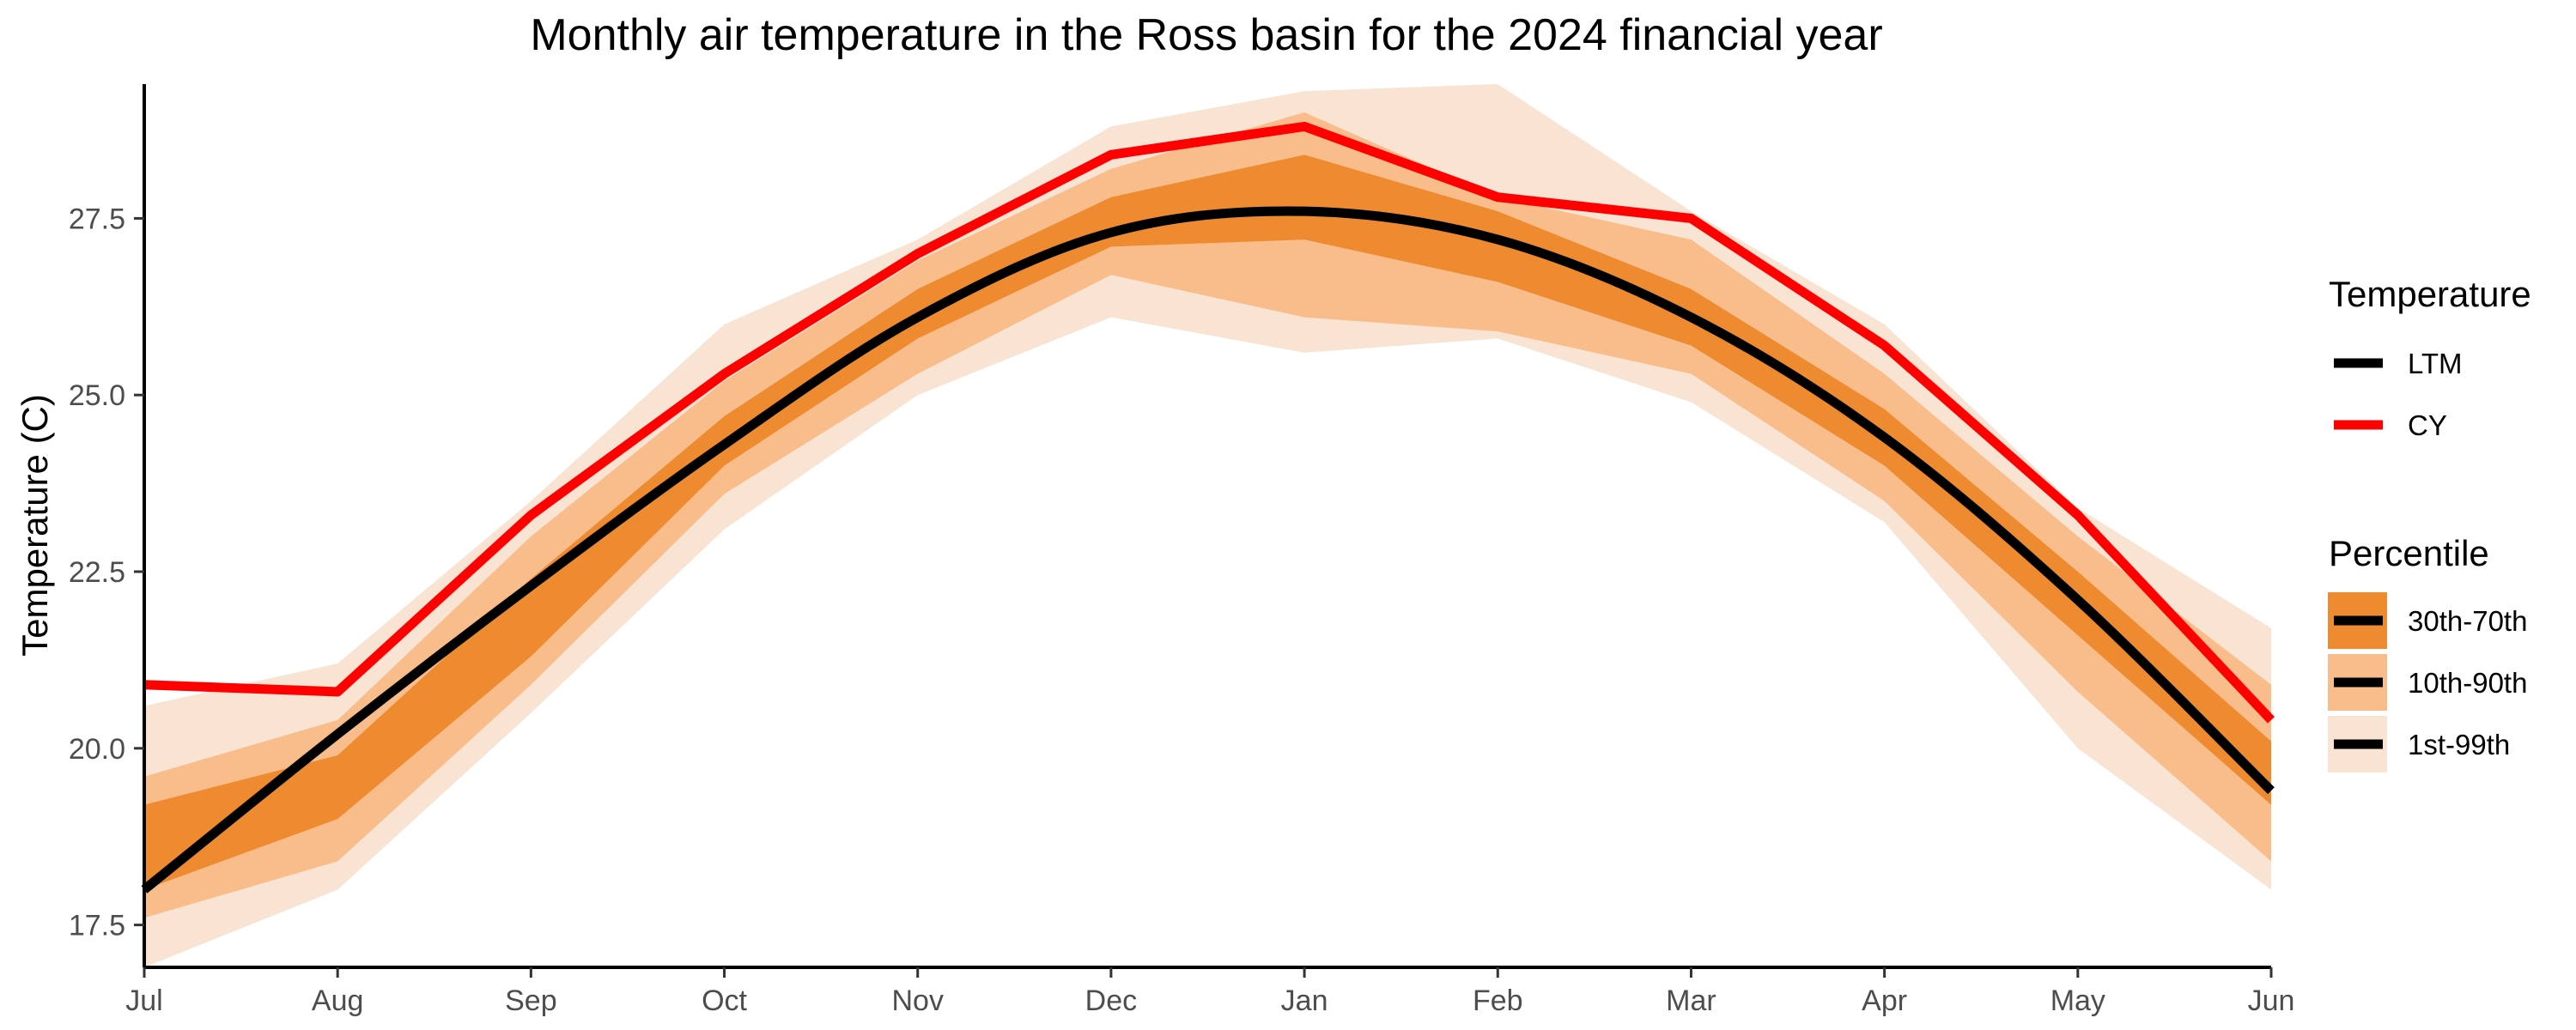 This screenshot has width=2576, height=1030. What do you see at coordinates (2427, 425) in the screenshot?
I see `legend-label-cy: CY` at bounding box center [2427, 425].